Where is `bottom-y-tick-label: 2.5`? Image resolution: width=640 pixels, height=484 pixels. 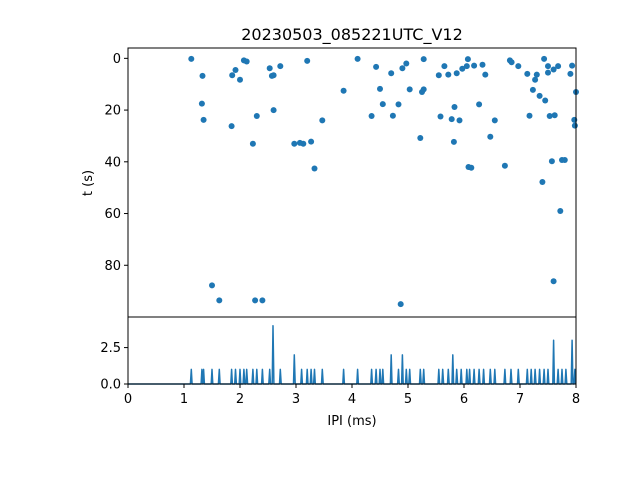
bottom-y-tick-label: 2.5 is located at coordinates (110, 348).